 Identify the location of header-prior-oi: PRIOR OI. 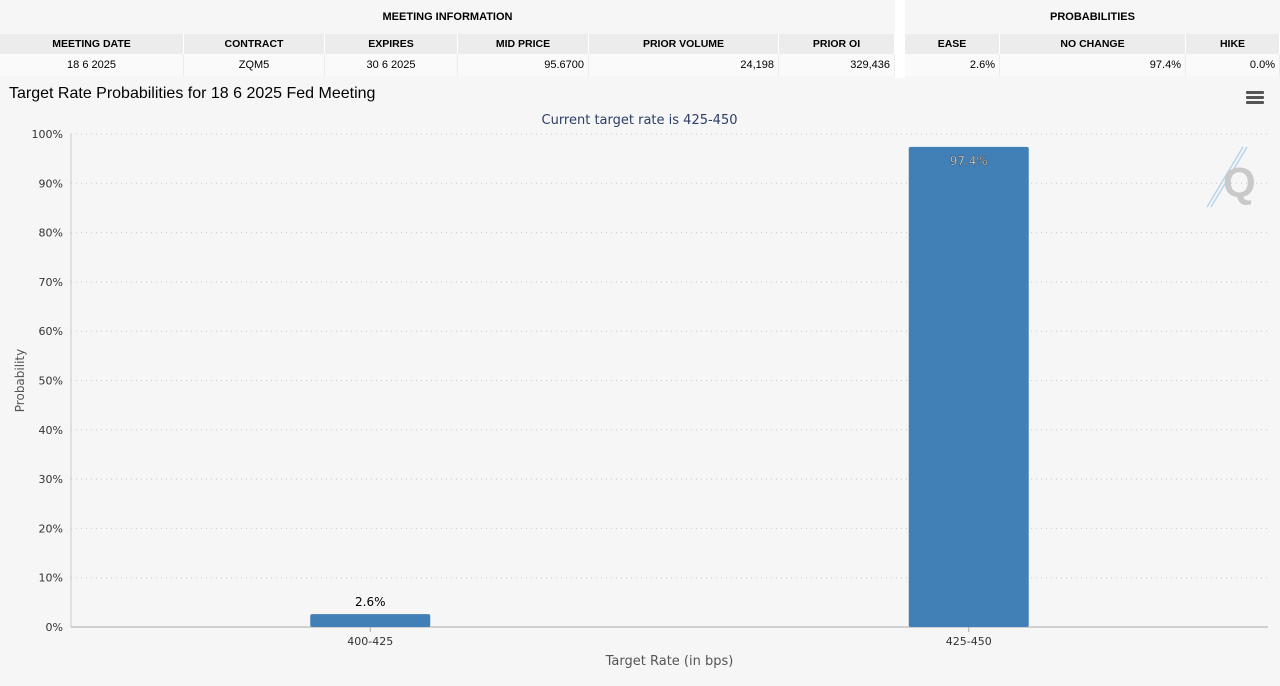
(837, 44).